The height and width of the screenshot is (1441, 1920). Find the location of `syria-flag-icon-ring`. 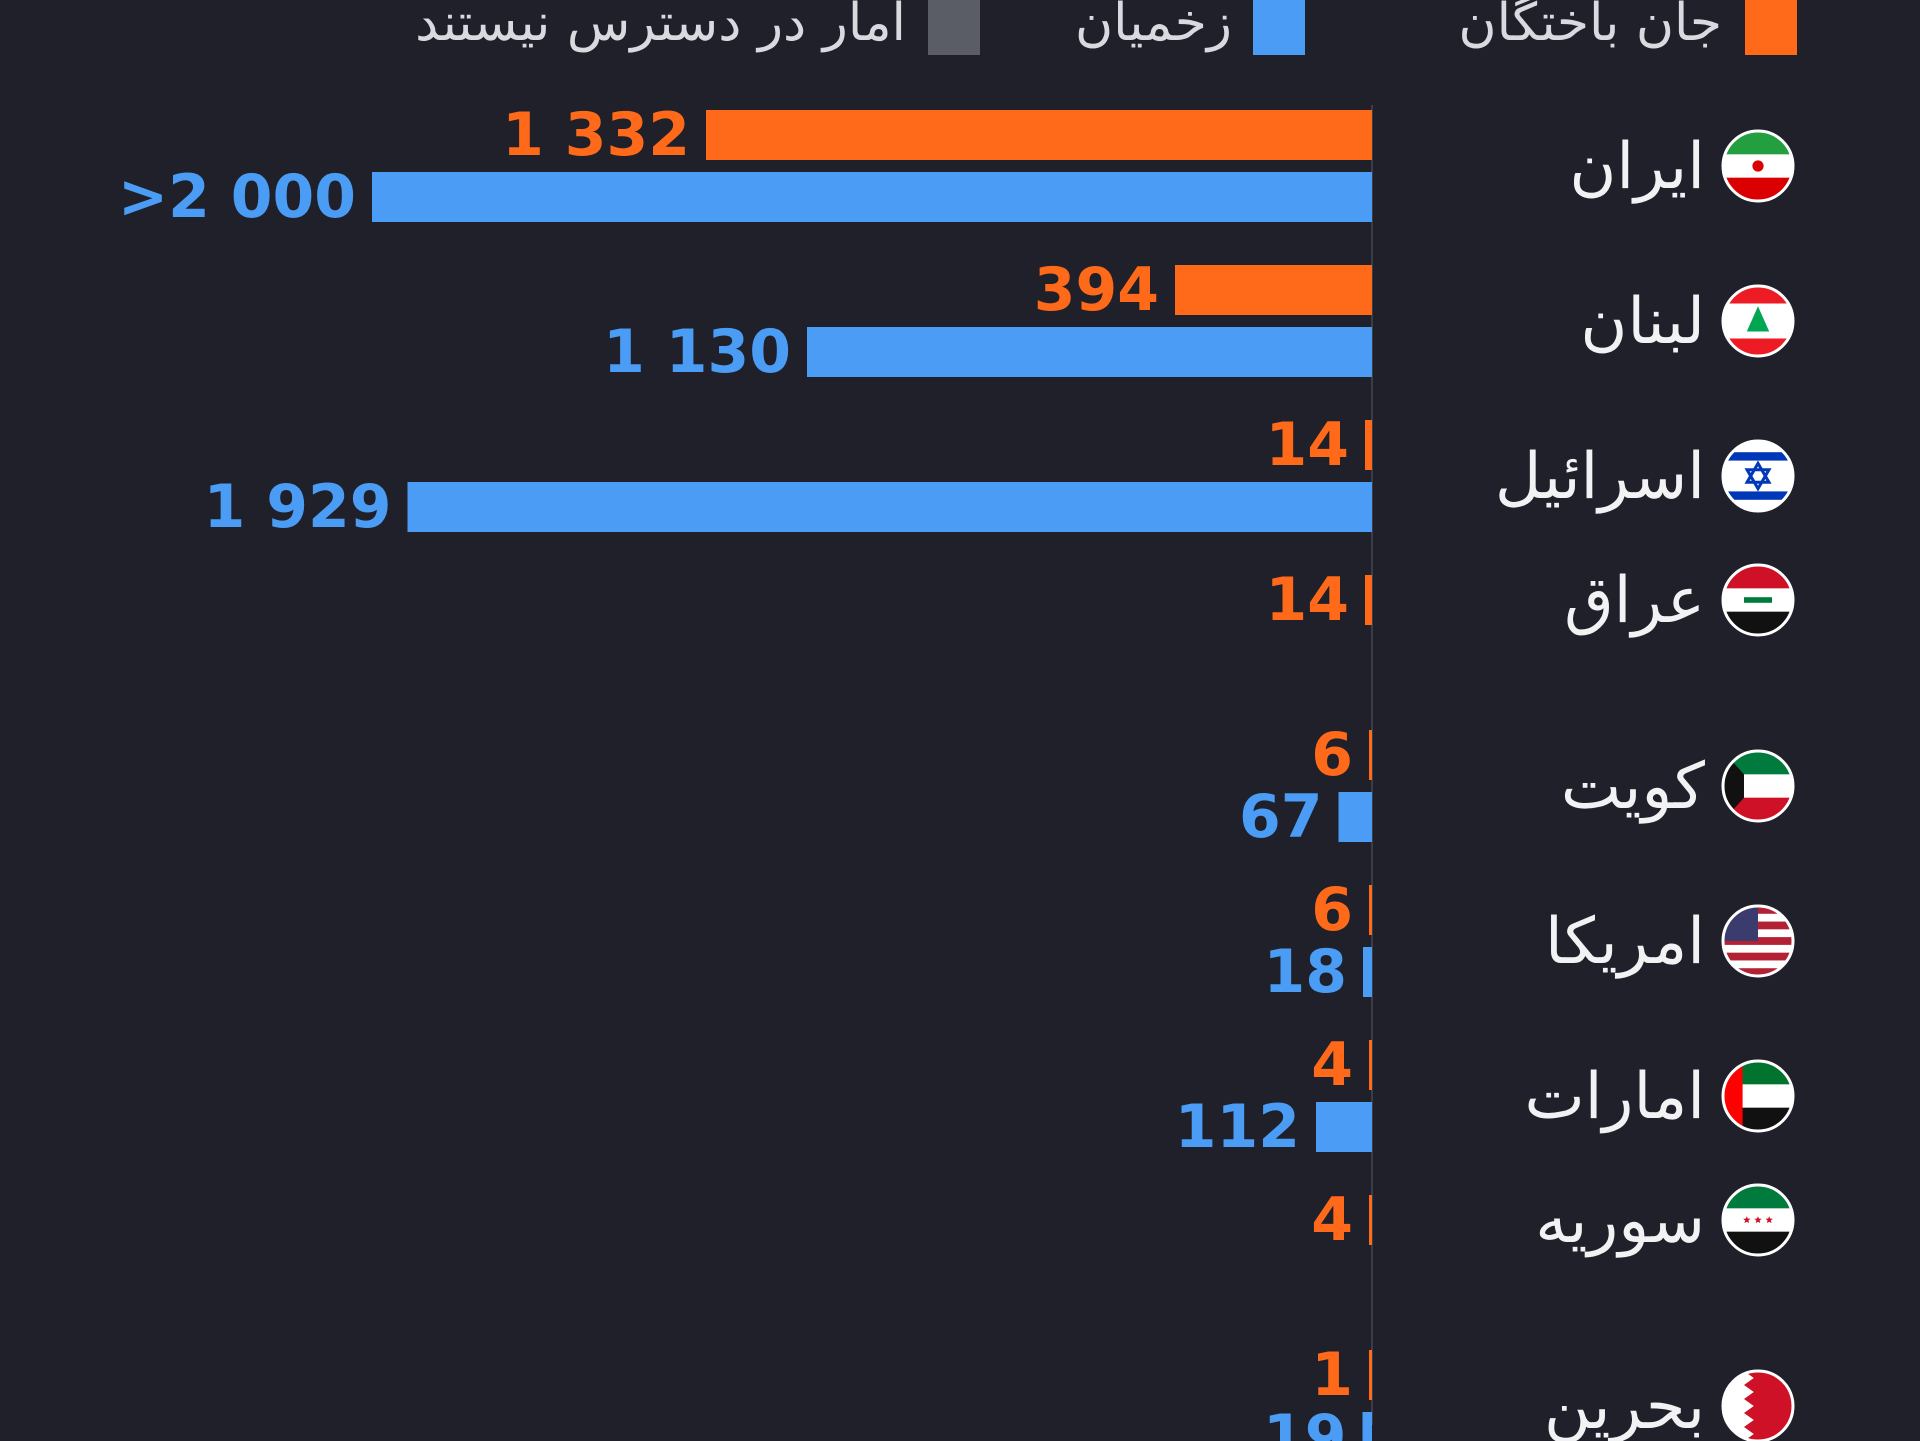

syria-flag-icon-ring is located at coordinates (1758, 1220).